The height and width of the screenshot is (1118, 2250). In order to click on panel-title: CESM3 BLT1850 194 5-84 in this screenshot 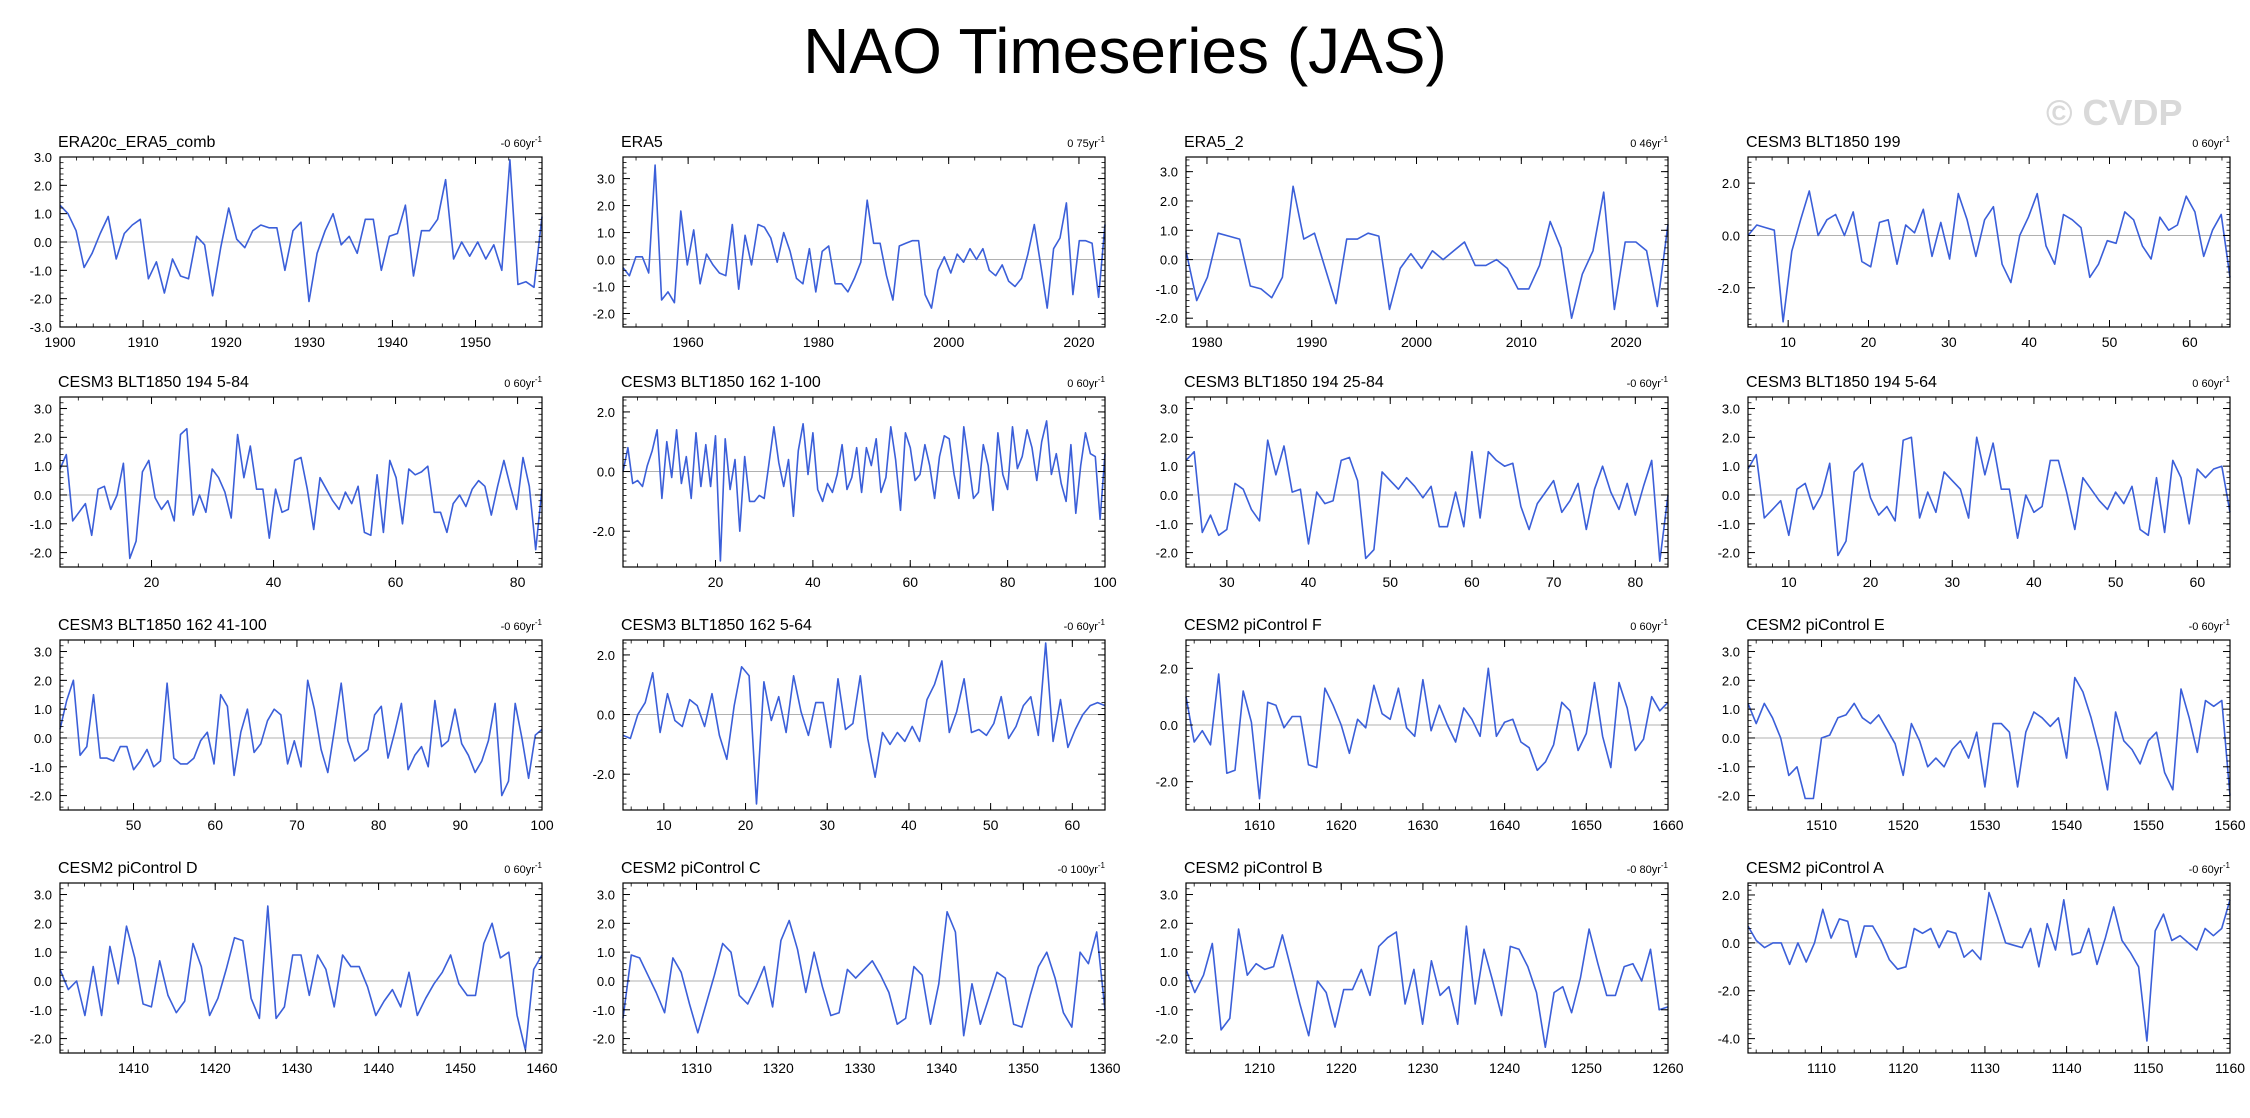, I will do `click(153, 382)`.